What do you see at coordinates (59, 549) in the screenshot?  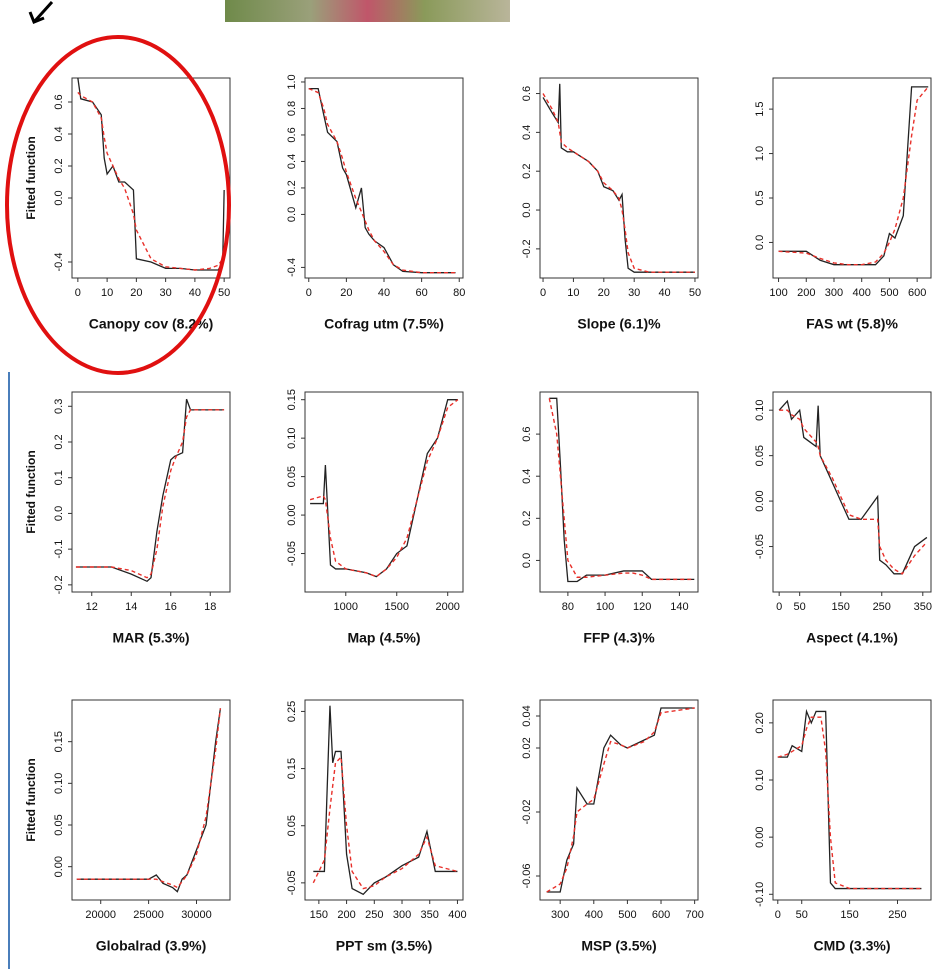 I see `y-tick-label: -0.1` at bounding box center [59, 549].